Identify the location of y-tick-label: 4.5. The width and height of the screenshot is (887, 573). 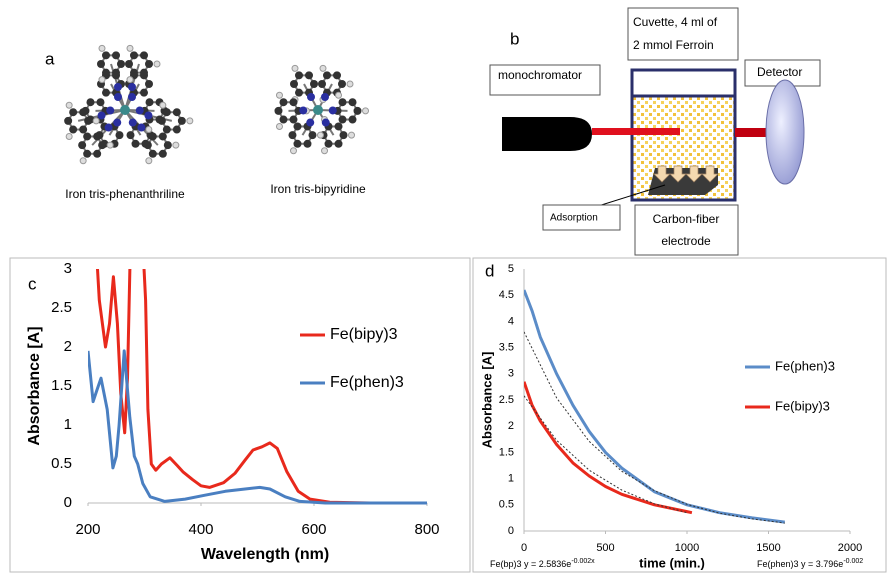
(506, 295).